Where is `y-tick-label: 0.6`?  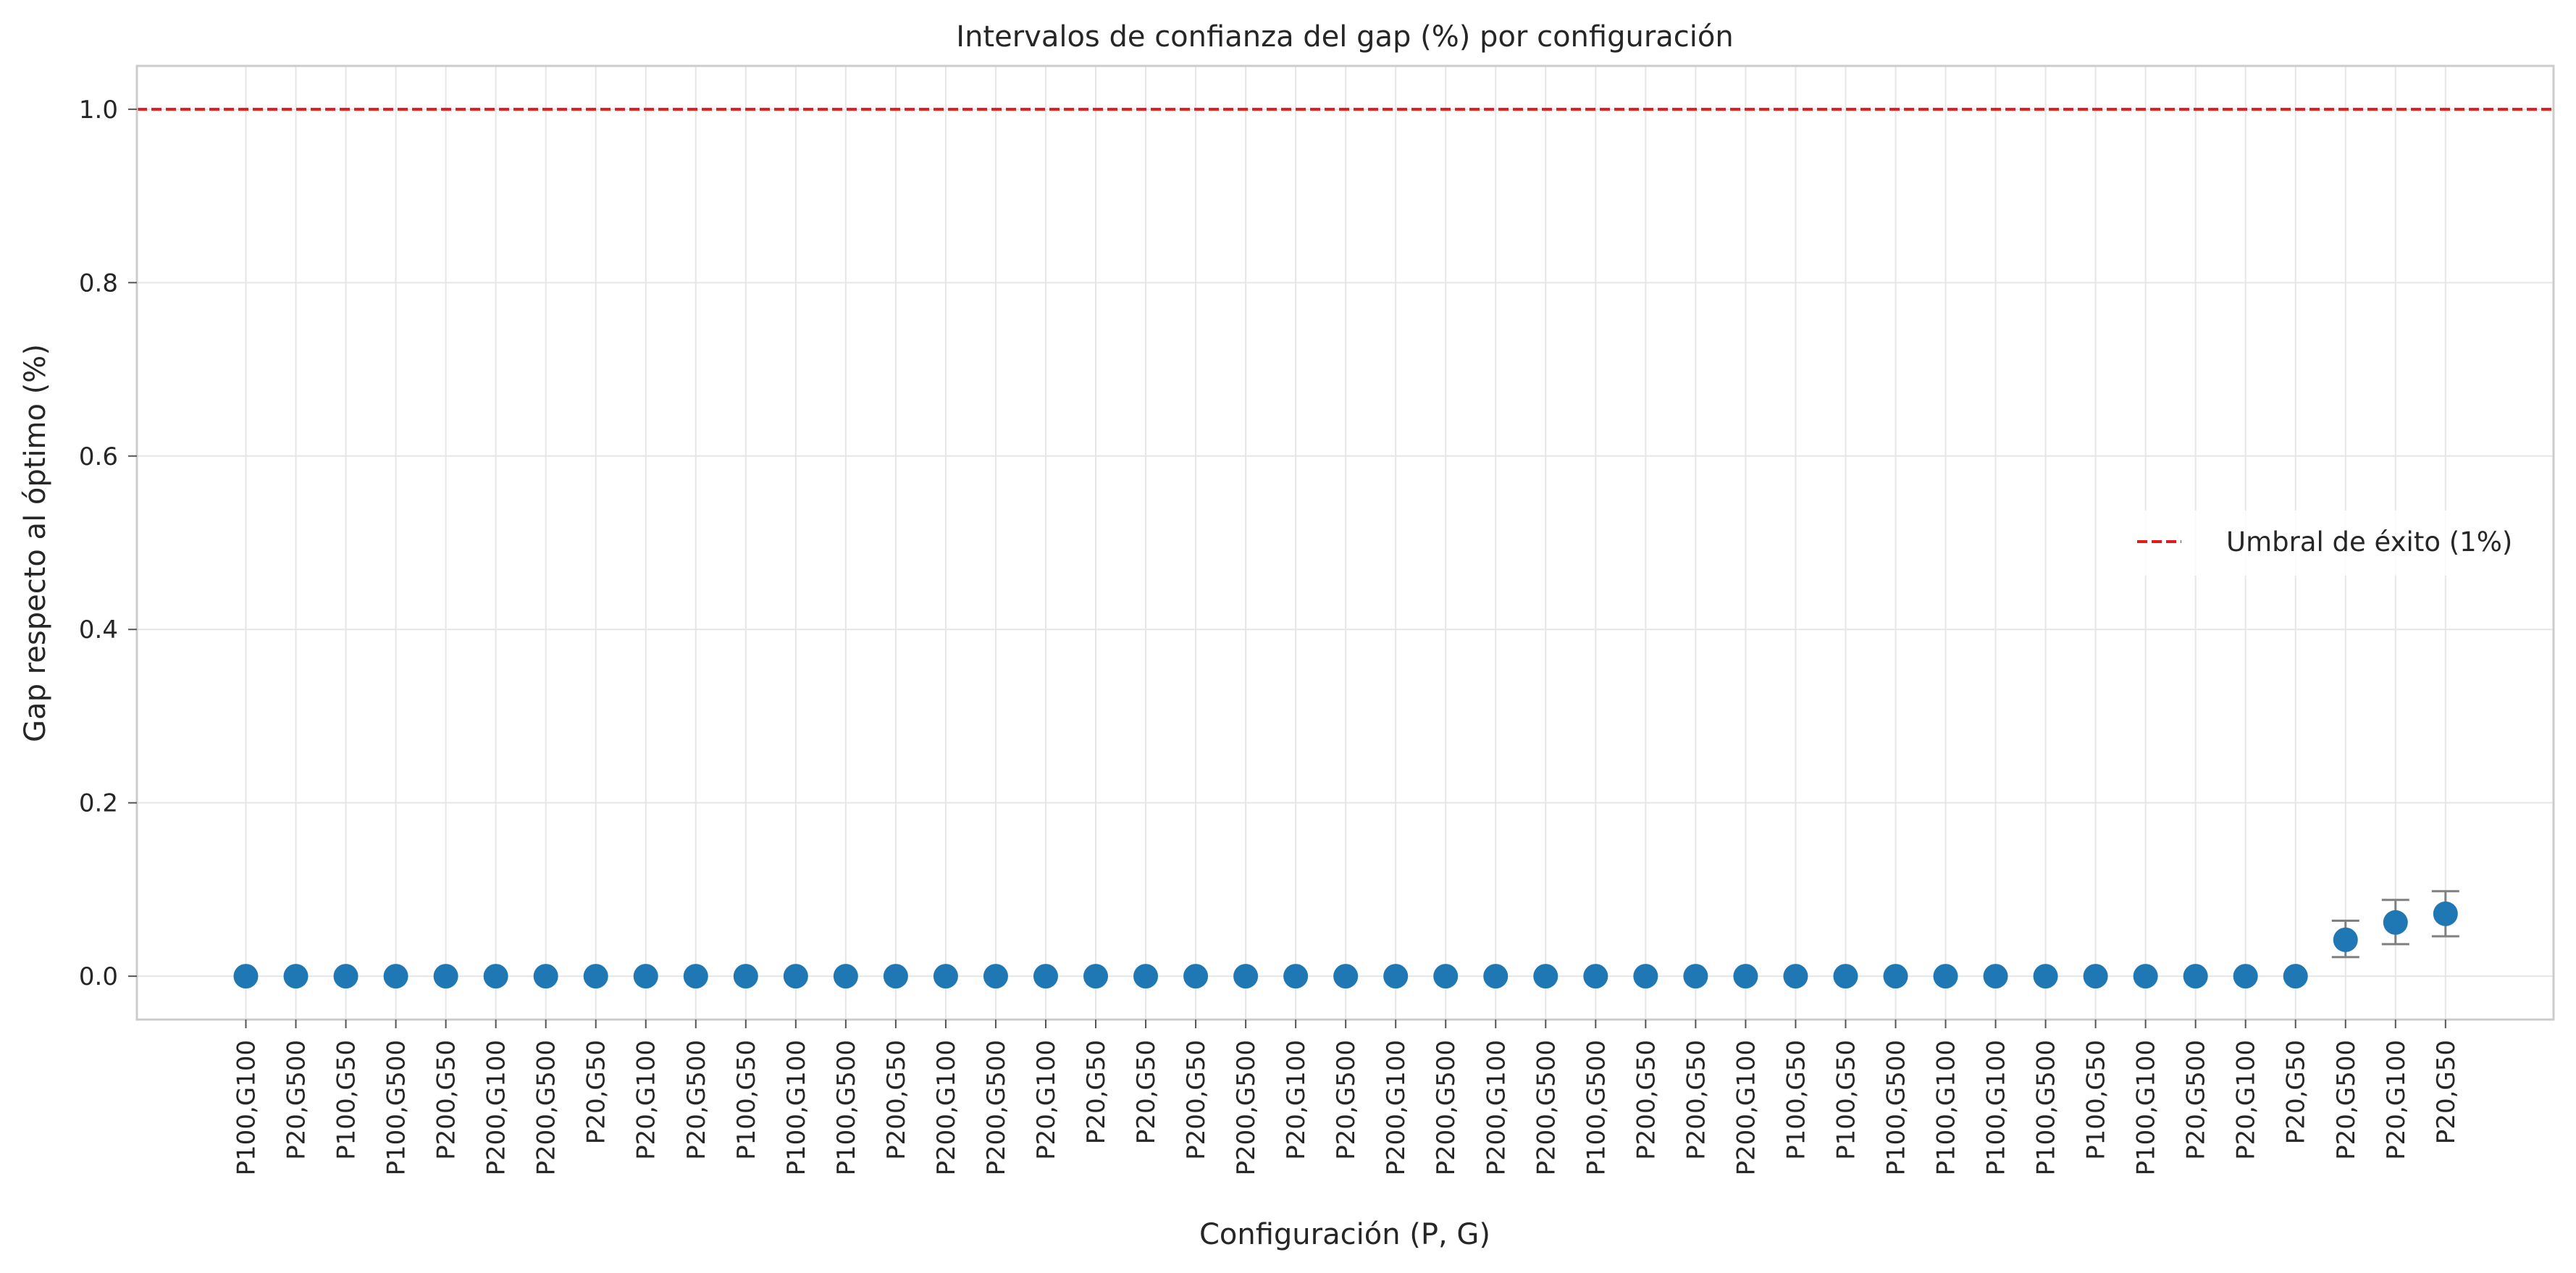 y-tick-label: 0.6 is located at coordinates (98, 456).